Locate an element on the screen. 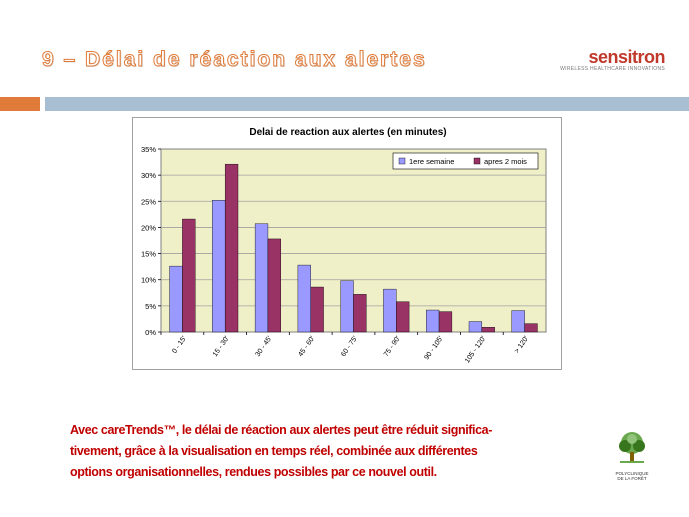 The image size is (689, 517). x-tick-label: 60 - 75' is located at coordinates (349, 346).